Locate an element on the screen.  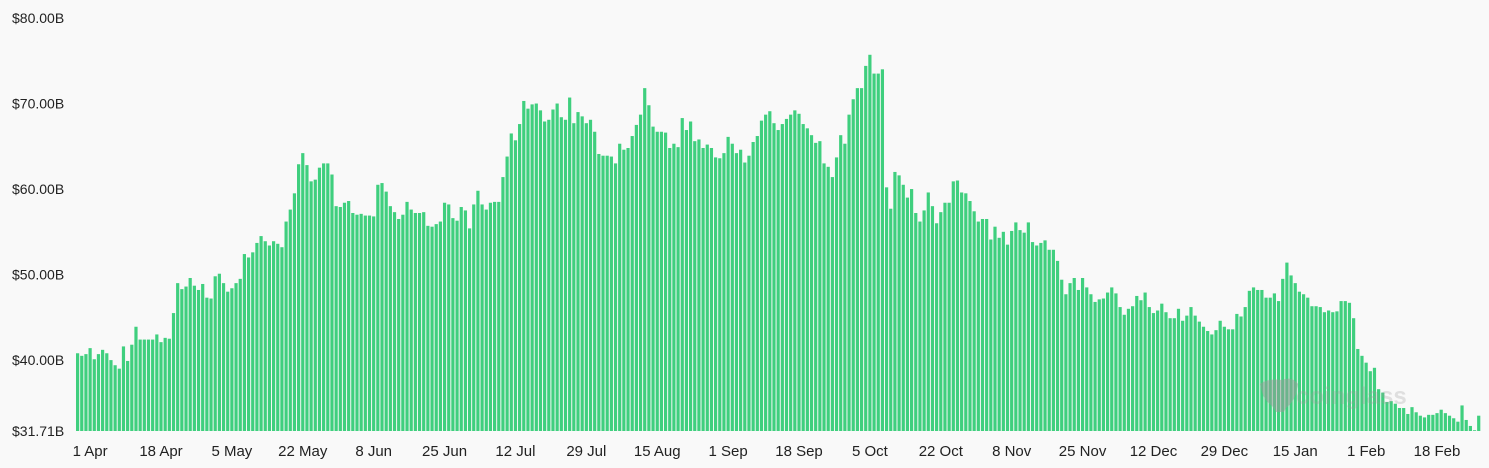
bar-17-aug is located at coordinates (665, 281).